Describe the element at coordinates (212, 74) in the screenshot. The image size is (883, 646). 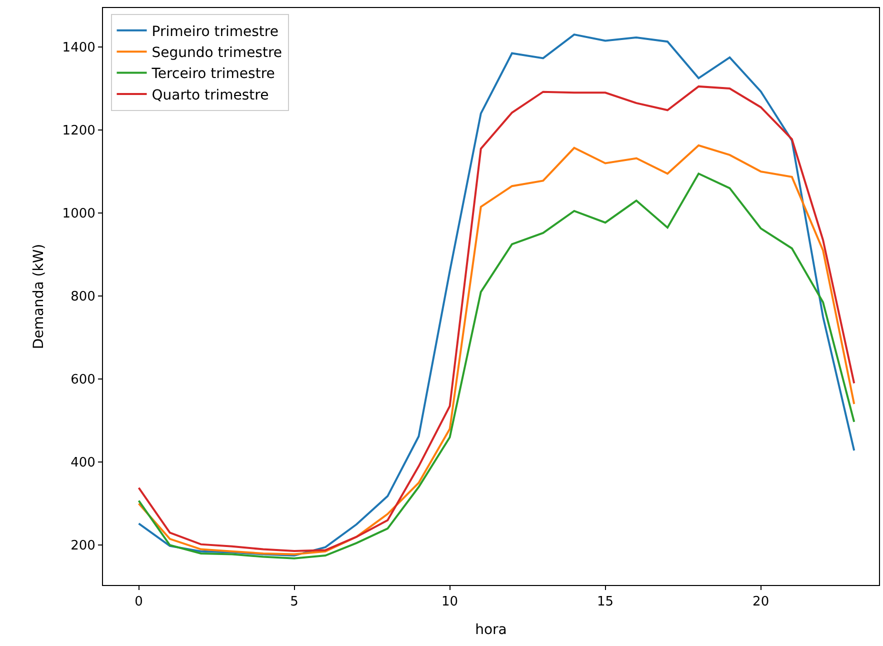
I see `legend-label: Terceiro trimestre` at that location.